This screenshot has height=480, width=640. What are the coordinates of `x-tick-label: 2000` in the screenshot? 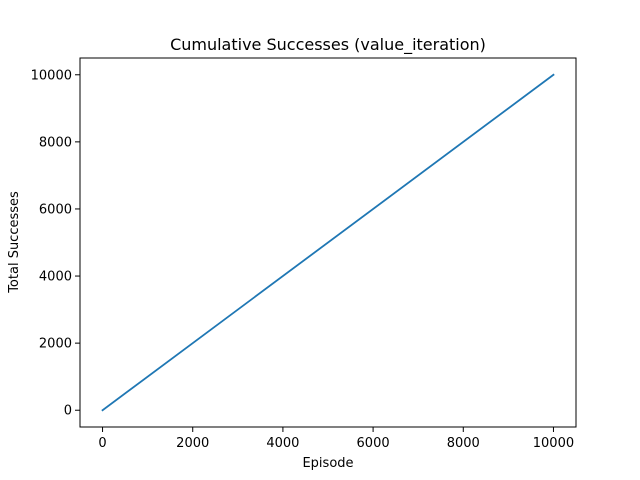 It's located at (192, 443).